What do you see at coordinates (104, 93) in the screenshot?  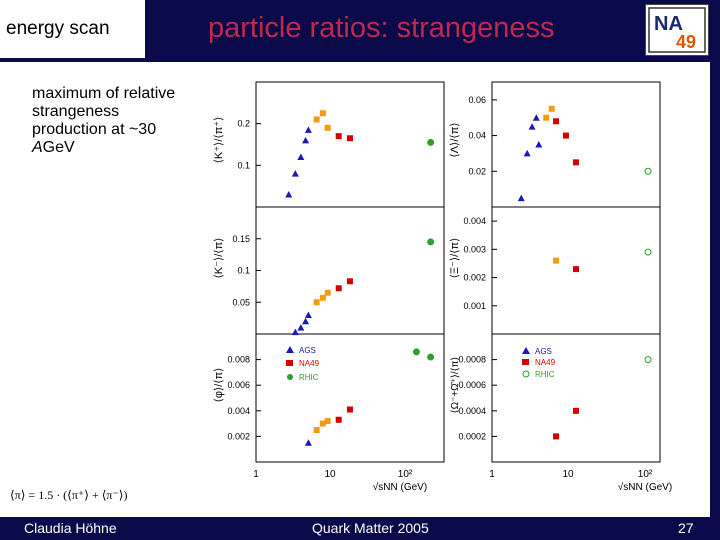 I see `note-line: maximum of relative` at bounding box center [104, 93].